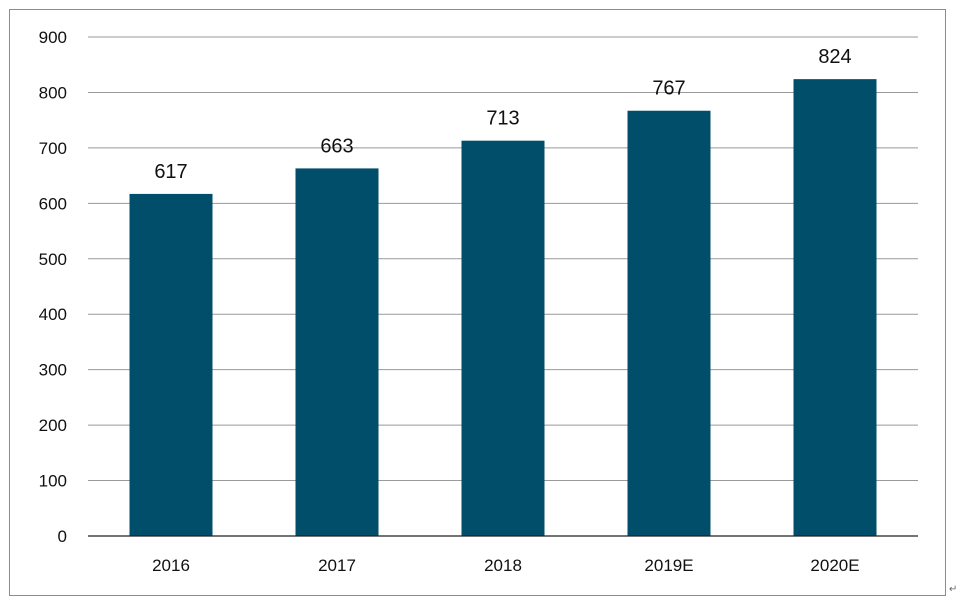  What do you see at coordinates (53, 92) in the screenshot?
I see `y-tick-label: 800` at bounding box center [53, 92].